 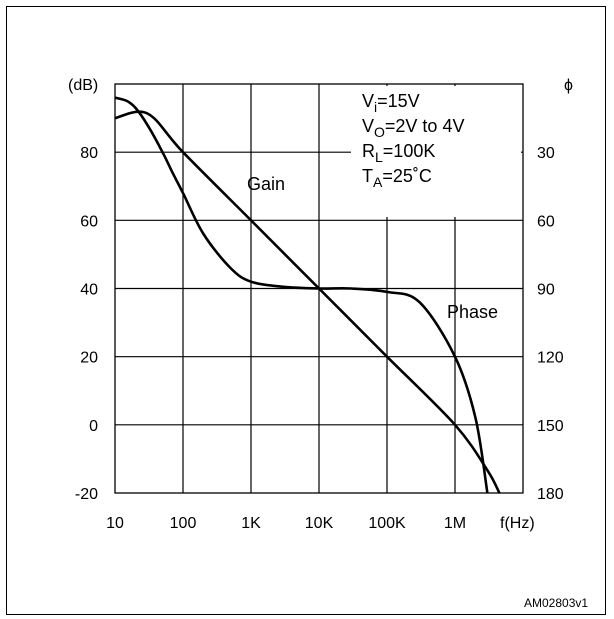 What do you see at coordinates (546, 221) in the screenshot?
I see `phase-tick-label: 60` at bounding box center [546, 221].